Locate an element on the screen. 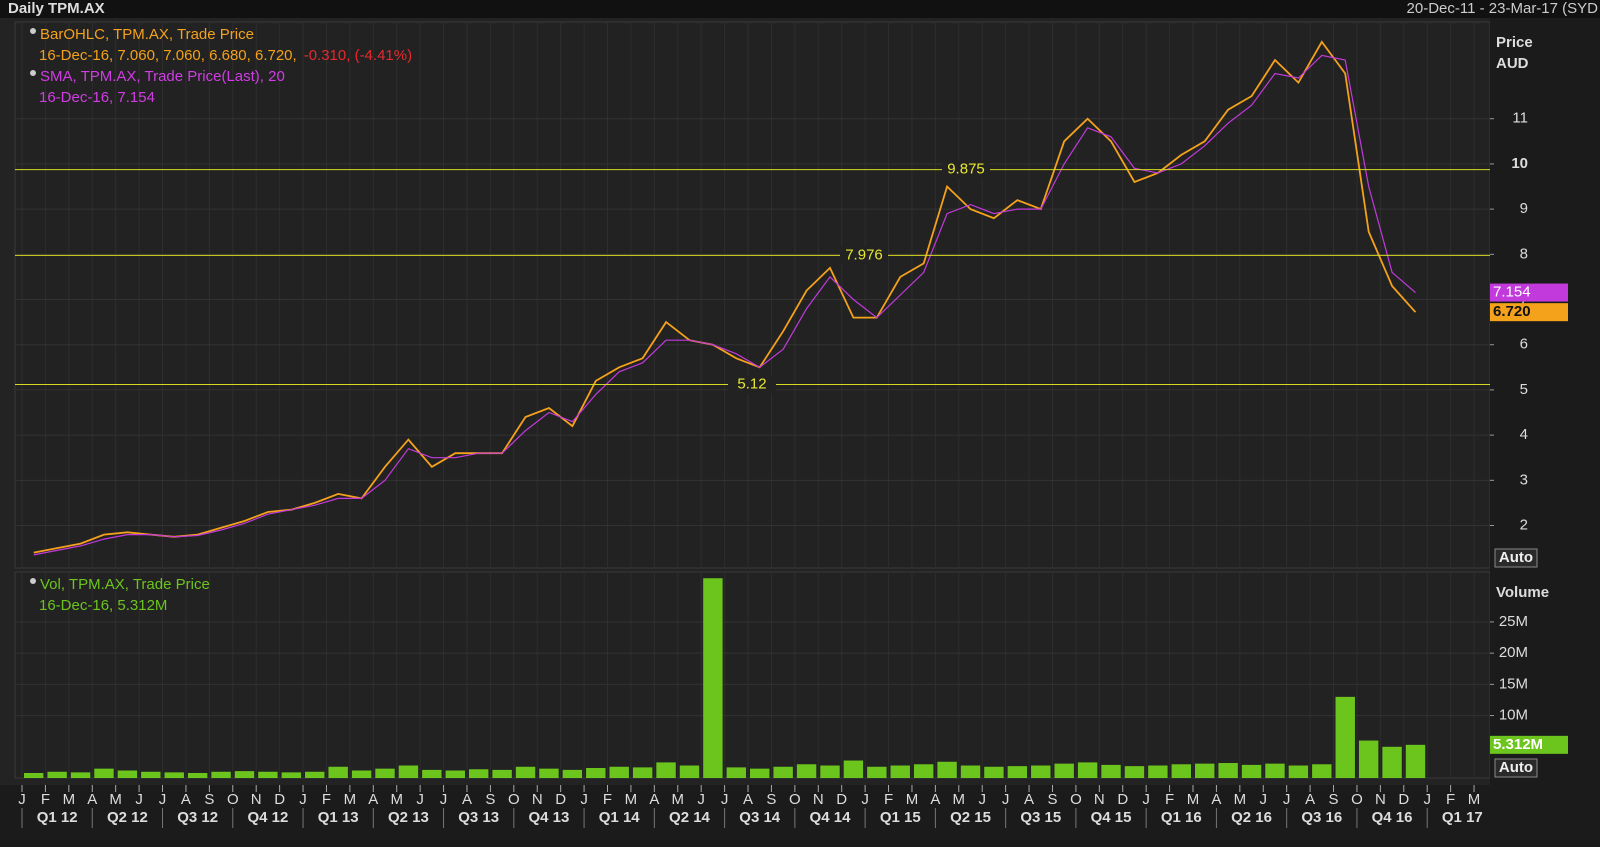 The height and width of the screenshot is (847, 1600). last-value-label: 7.154 is located at coordinates (1512, 292).